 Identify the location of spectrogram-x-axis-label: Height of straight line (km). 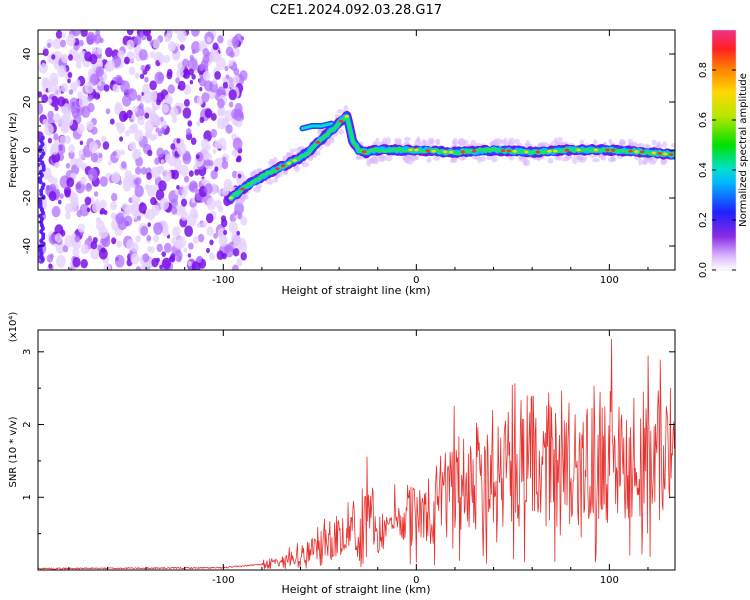
(355, 290).